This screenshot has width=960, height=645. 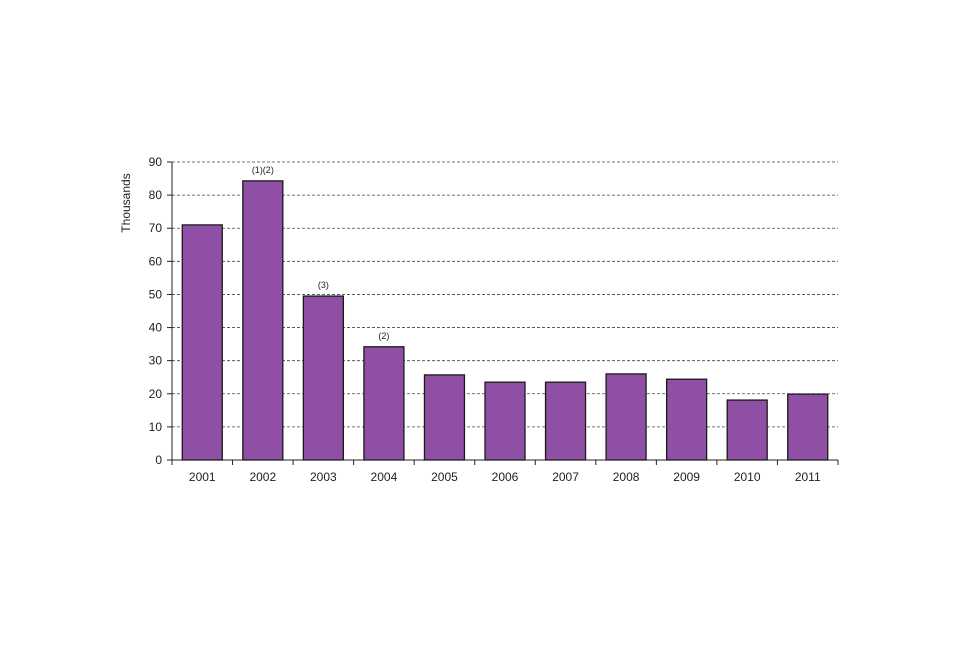 I want to click on y-axis-label: Thousands, so click(x=126, y=202).